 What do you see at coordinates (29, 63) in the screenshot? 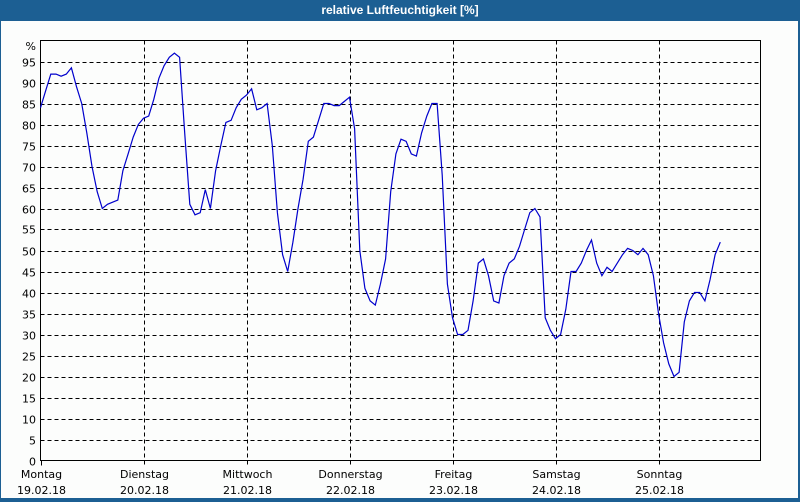
I see `y-tick-label: 95` at bounding box center [29, 63].